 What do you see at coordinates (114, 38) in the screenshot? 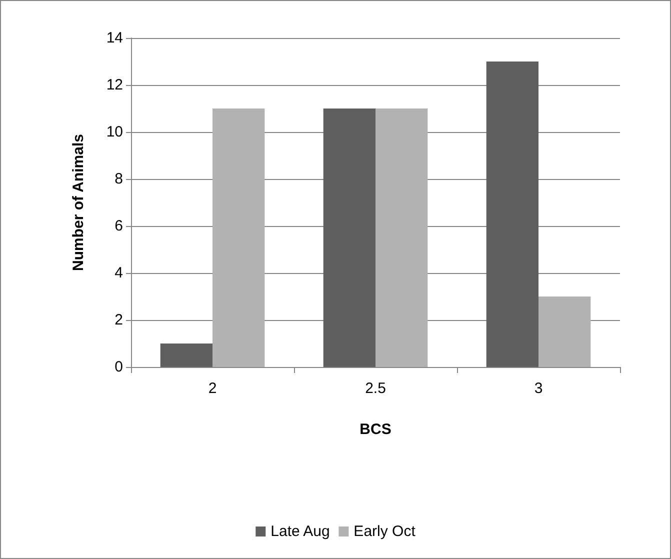
I see `y-tick-label: 14` at bounding box center [114, 38].